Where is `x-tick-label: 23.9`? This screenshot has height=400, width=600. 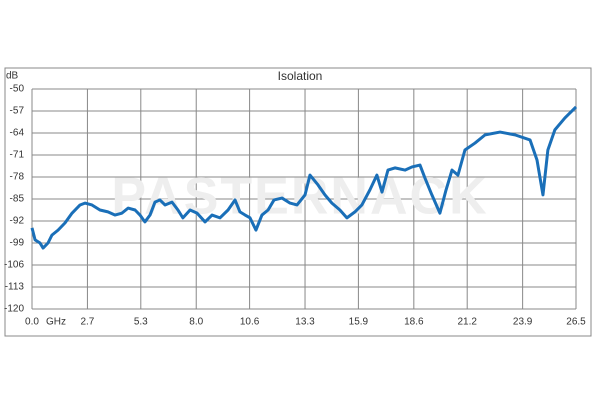 x-tick-label: 23.9 is located at coordinates (523, 322).